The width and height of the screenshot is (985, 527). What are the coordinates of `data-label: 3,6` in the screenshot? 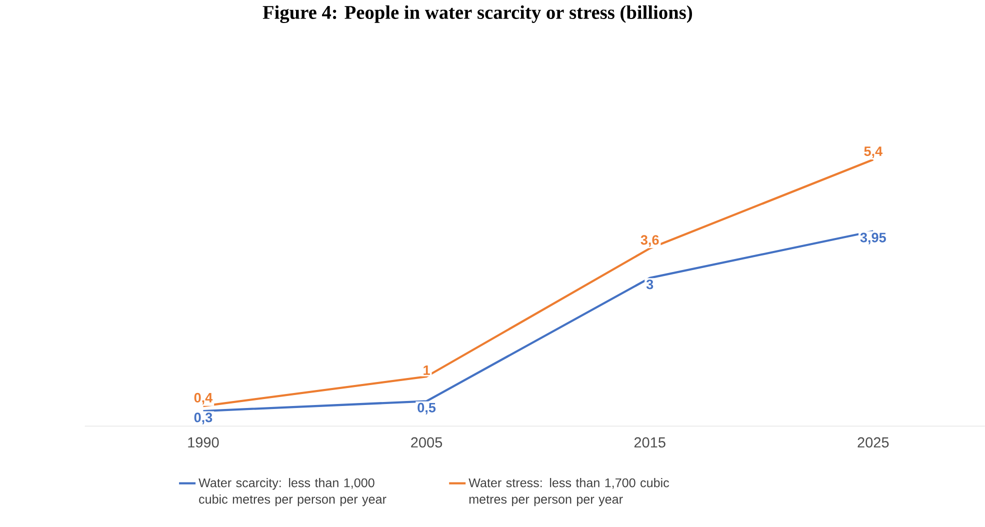 It's located at (649, 241).